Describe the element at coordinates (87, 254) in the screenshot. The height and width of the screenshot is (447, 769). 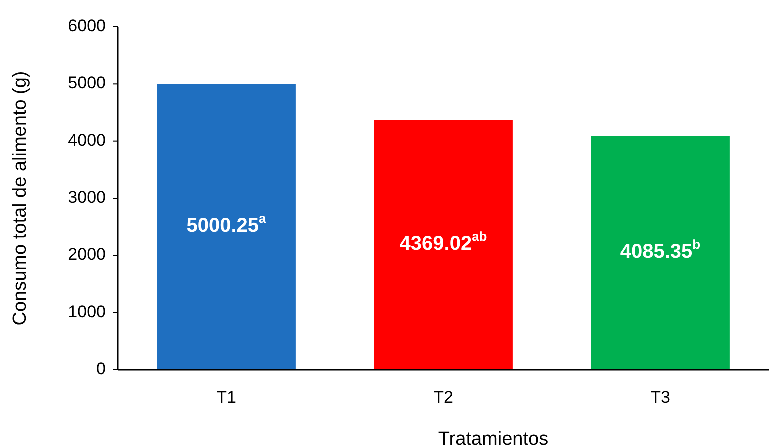
I see `y-tick-label: 2000` at that location.